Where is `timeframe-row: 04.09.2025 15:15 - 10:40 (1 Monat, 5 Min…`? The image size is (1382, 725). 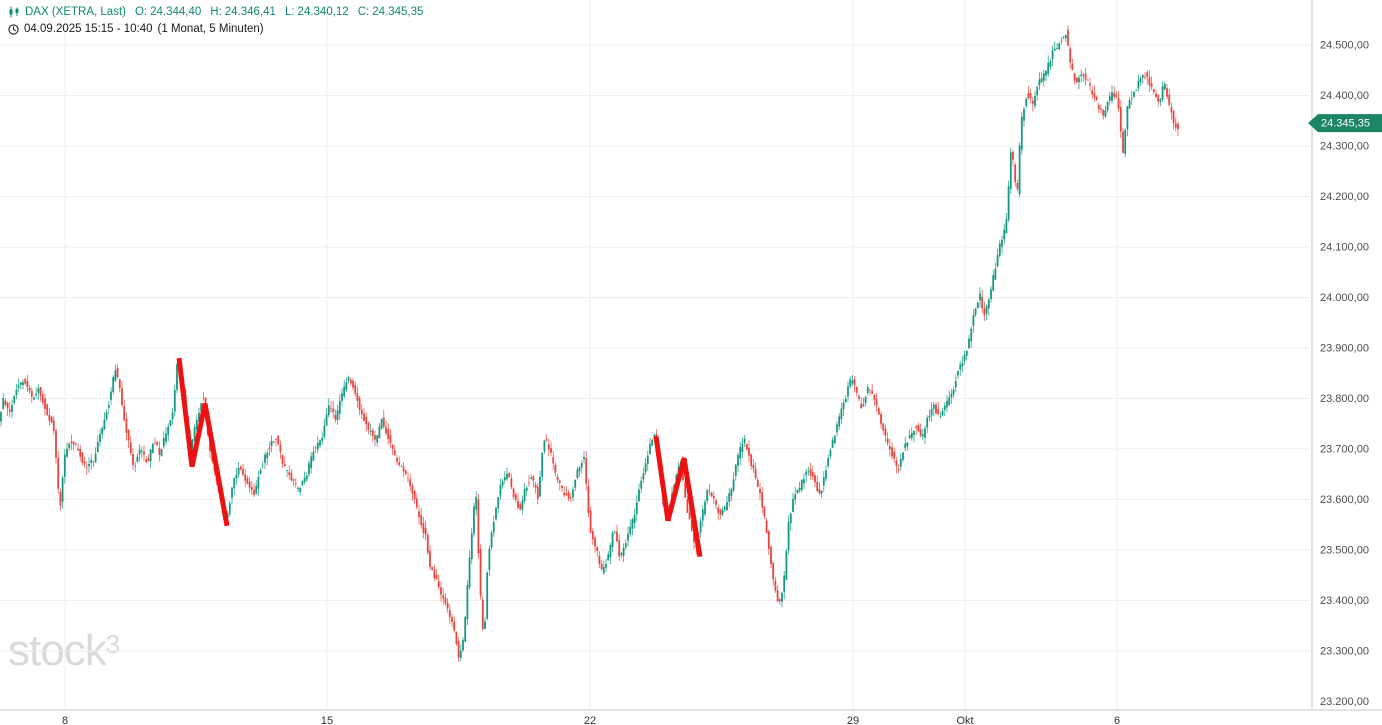 timeframe-row: 04.09.2025 15:15 - 10:40 (1 Monat, 5 Min… is located at coordinates (220, 29).